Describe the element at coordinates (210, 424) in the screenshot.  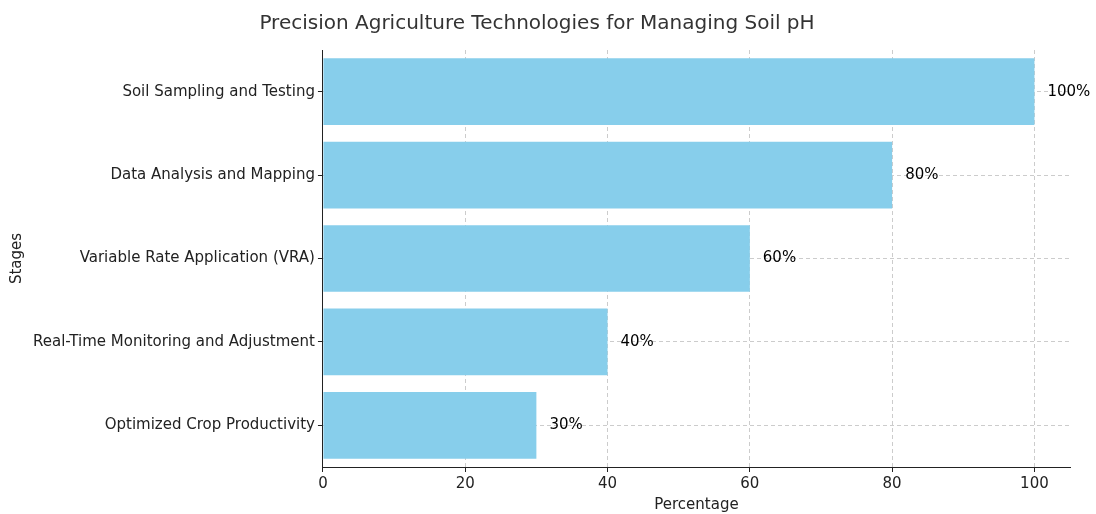
I see `y-tick-label: Optimized Crop Productivity` at that location.